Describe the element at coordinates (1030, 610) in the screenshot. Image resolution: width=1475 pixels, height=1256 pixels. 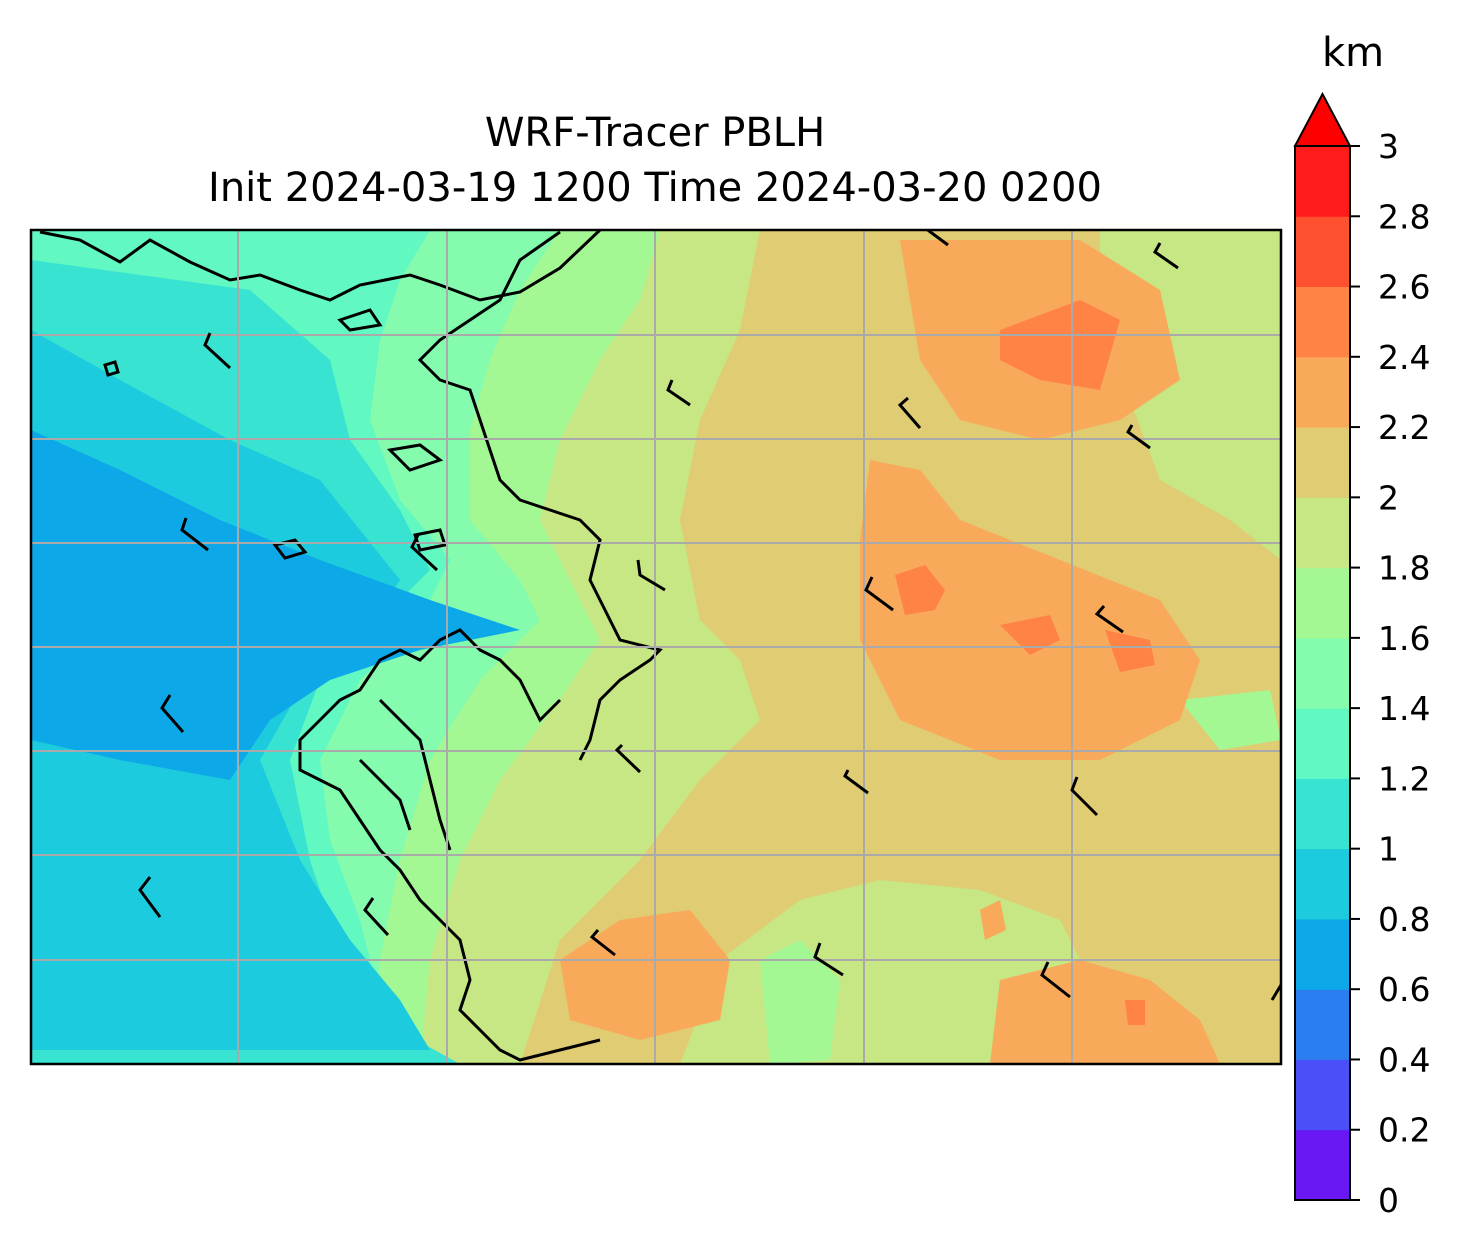
I see `field-2p2-central` at that location.